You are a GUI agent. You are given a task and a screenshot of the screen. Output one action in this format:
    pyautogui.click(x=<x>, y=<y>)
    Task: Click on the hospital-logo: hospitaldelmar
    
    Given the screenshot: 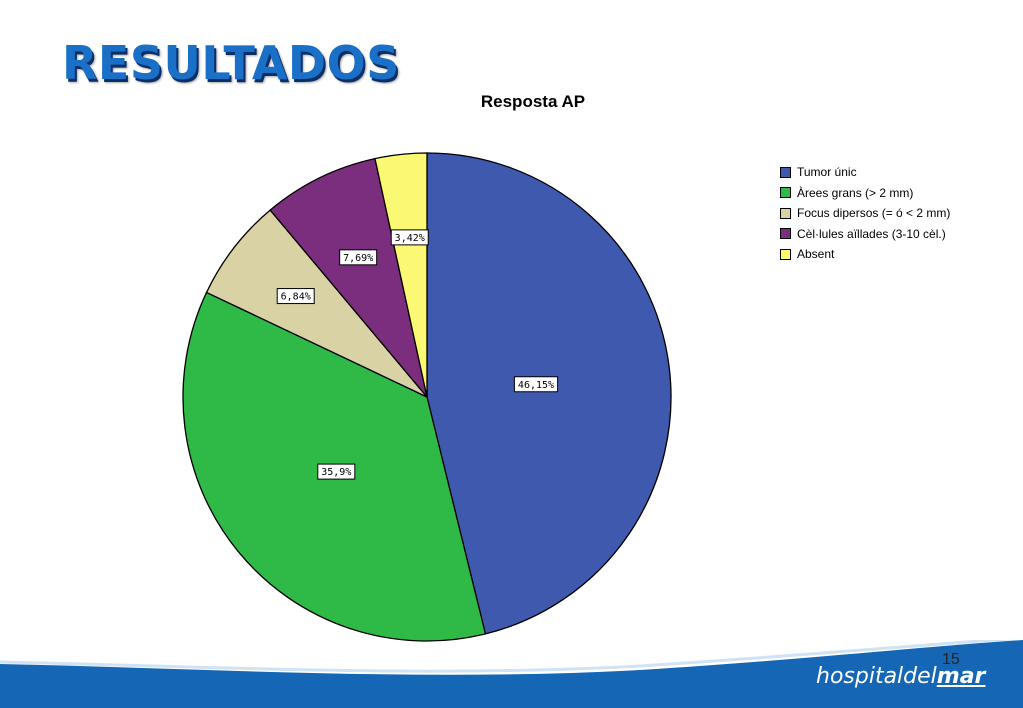 What is the action you would take?
    pyautogui.click(x=900, y=676)
    